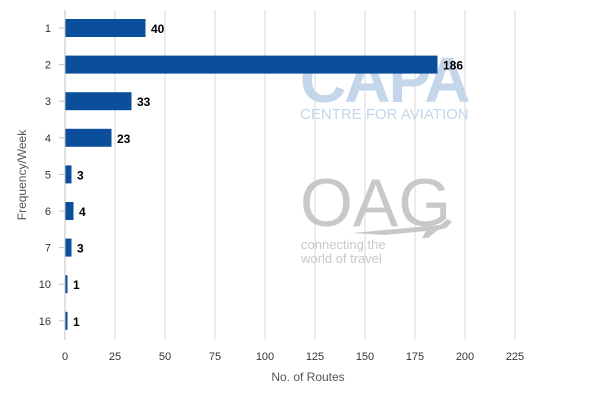 The height and width of the screenshot is (400, 600). What do you see at coordinates (465, 357) in the screenshot?
I see `x-tick-label-200: 200` at bounding box center [465, 357].